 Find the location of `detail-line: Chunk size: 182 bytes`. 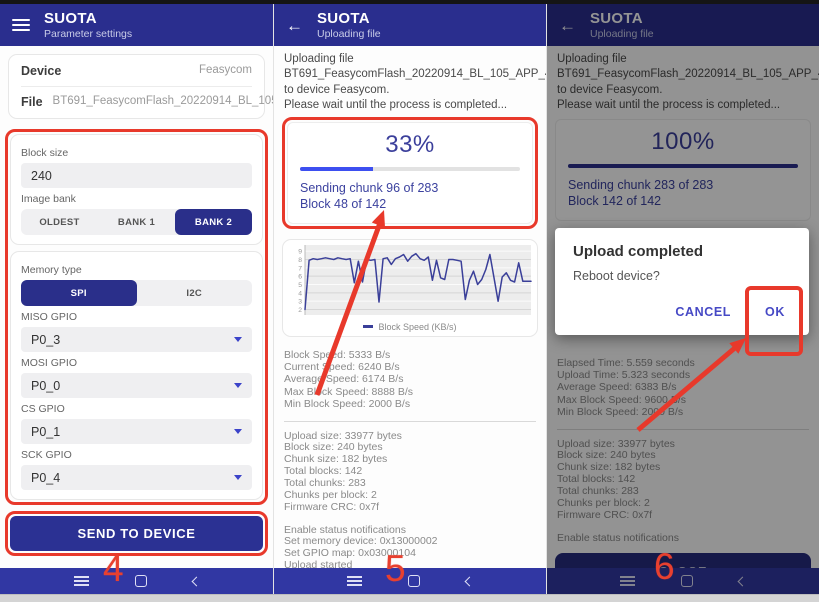

detail-line: Chunk size: 182 bytes is located at coordinates (609, 467).